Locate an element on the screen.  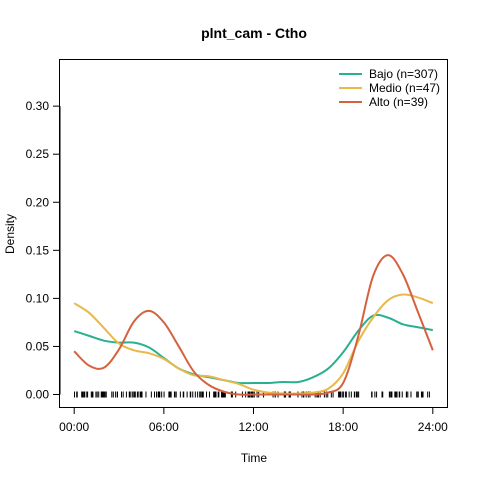
legend-label: Alto (n=39) is located at coordinates (398, 102).